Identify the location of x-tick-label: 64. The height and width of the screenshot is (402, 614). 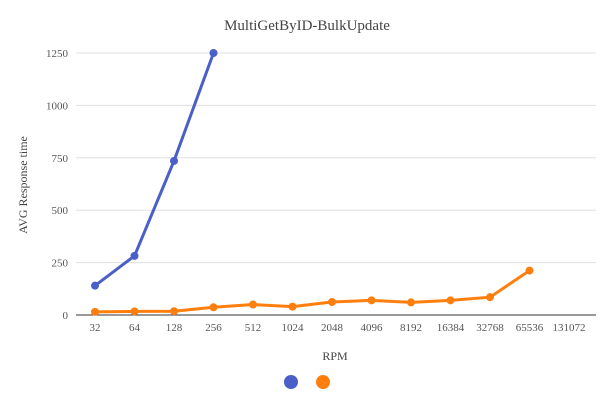
(135, 328).